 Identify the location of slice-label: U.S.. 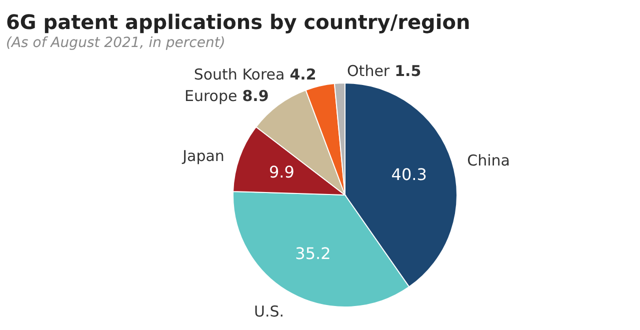
(269, 311).